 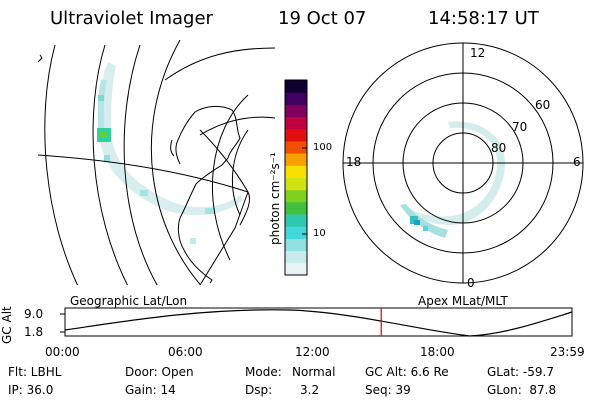 What do you see at coordinates (407, 372) in the screenshot?
I see `gc-alt-info: GC Alt: 6.6 Re` at bounding box center [407, 372].